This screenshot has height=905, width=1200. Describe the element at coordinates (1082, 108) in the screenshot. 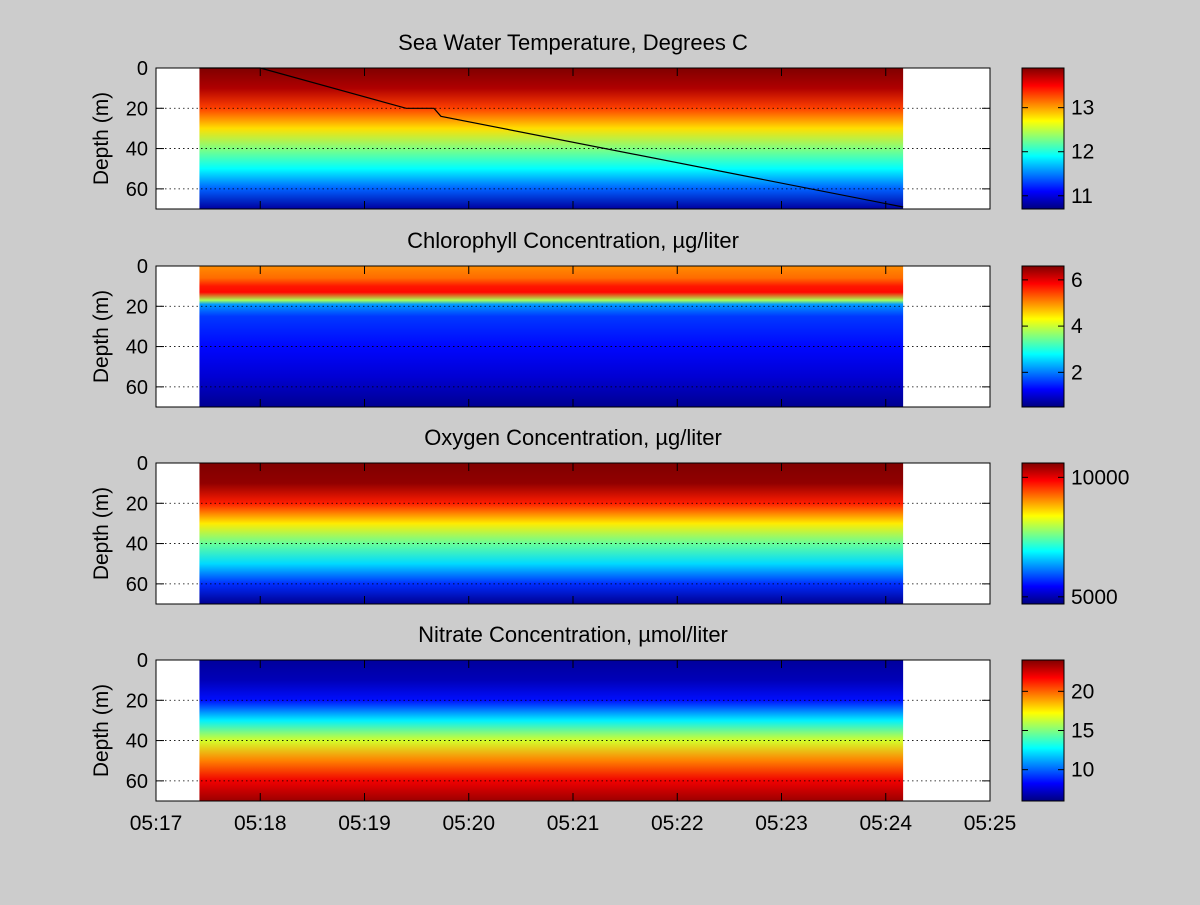

I see `colorbar-tick-label: 13` at that location.